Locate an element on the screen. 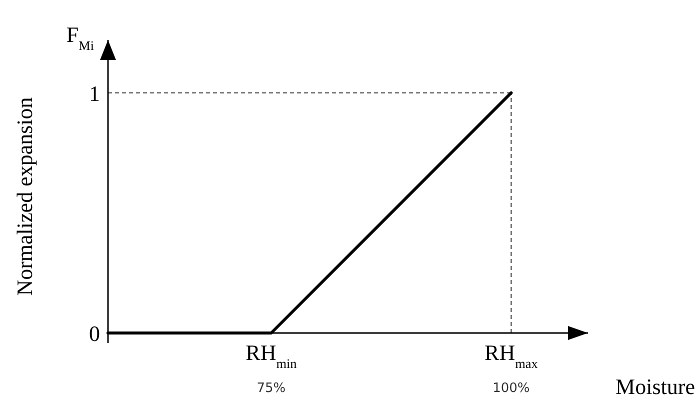 This screenshot has height=412, width=697. y-tick-label: 1 is located at coordinates (94, 93).